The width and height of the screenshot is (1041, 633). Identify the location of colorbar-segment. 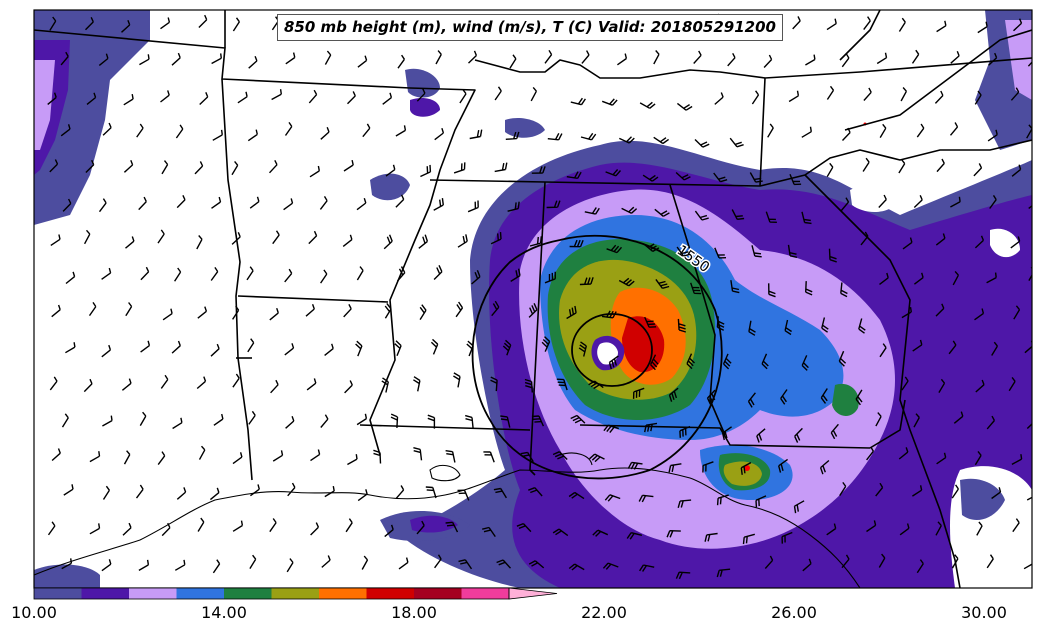
(248, 593).